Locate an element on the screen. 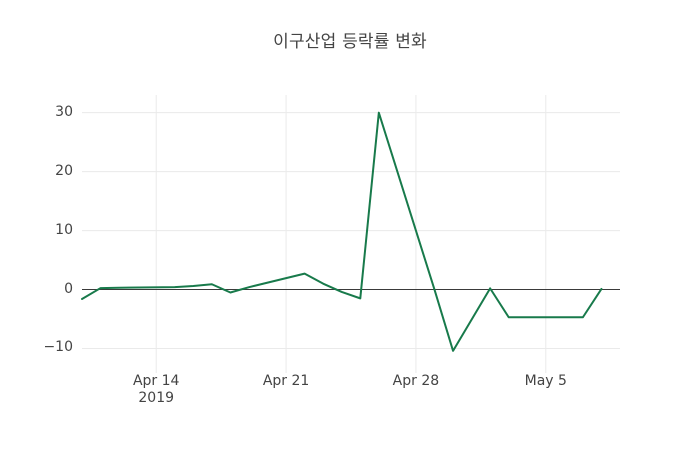  x-axis-tick-sublabel: 2019 is located at coordinates (156, 398).